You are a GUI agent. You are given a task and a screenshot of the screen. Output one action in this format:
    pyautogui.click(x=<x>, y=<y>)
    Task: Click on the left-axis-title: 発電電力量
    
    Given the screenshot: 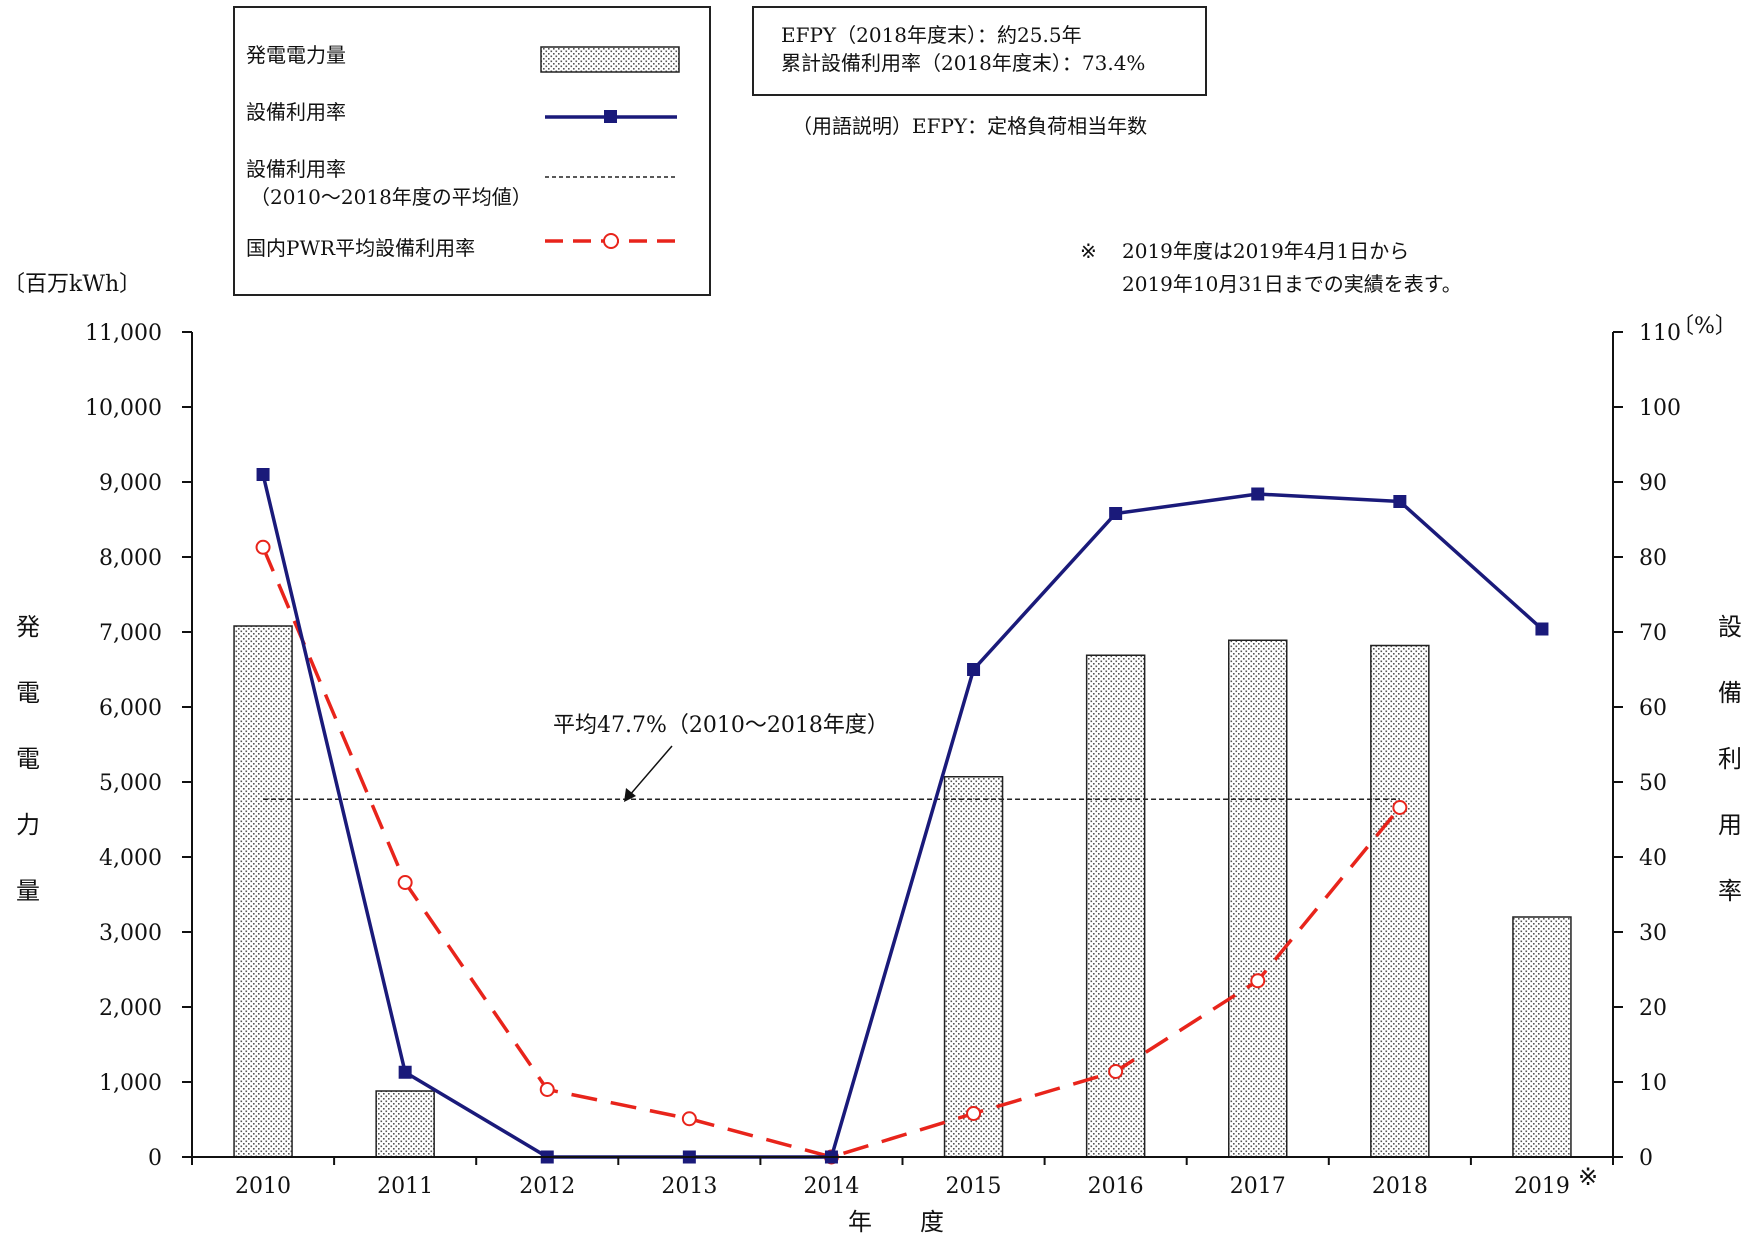 What is the action you would take?
    pyautogui.click(x=28, y=759)
    